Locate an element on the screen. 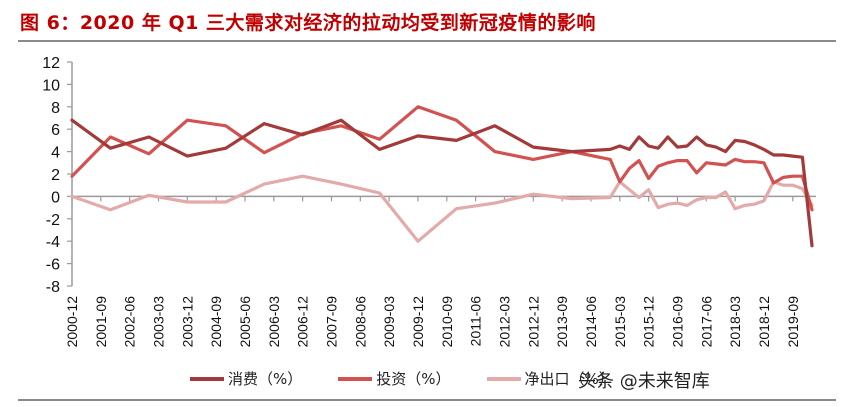 Image resolution: width=854 pixels, height=407 pixels. y-tick-label: -6 is located at coordinates (53, 265).